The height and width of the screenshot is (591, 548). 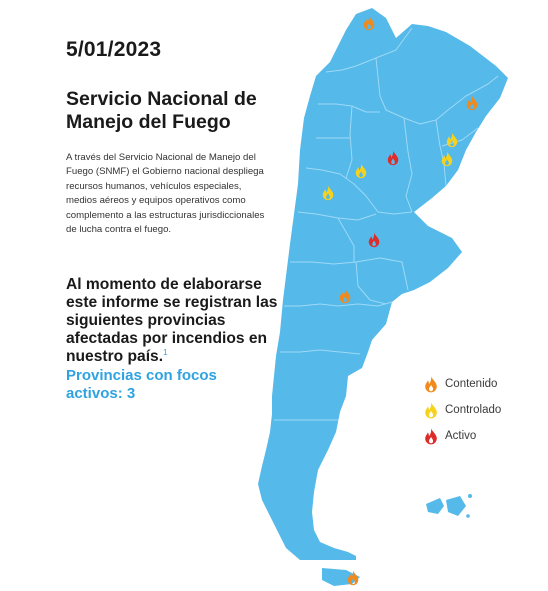 I want to click on active-line-1: Provincias con focos, so click(x=141, y=375).